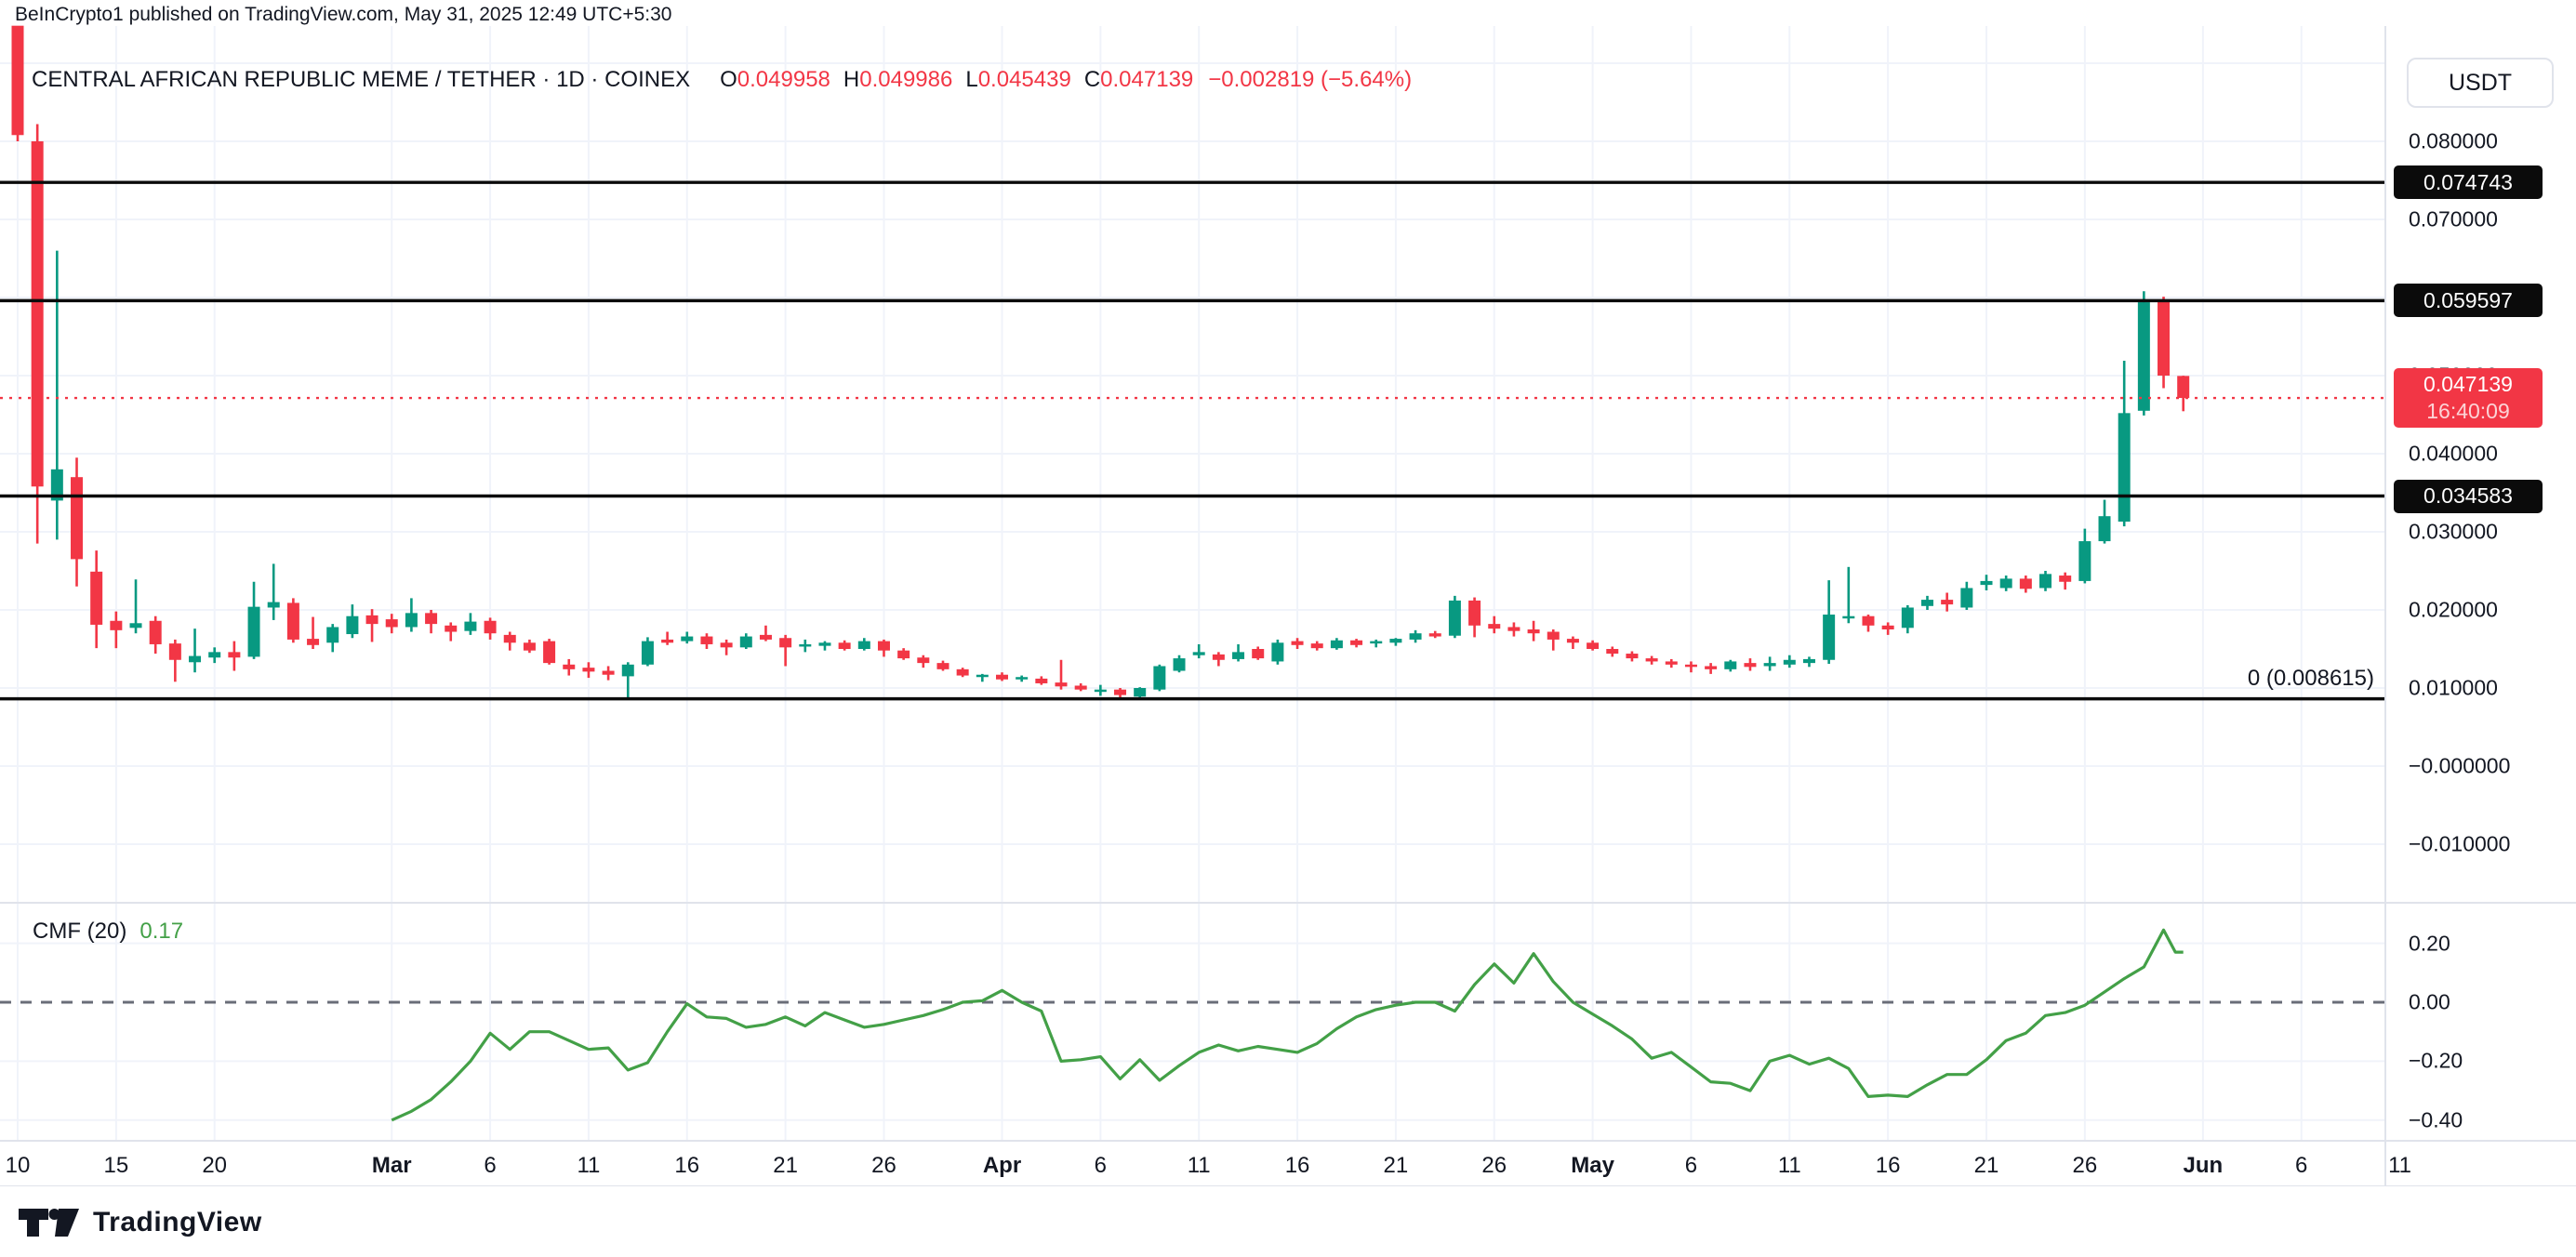  What do you see at coordinates (2468, 496) in the screenshot?
I see `level-price-badge: 0.034583` at bounding box center [2468, 496].